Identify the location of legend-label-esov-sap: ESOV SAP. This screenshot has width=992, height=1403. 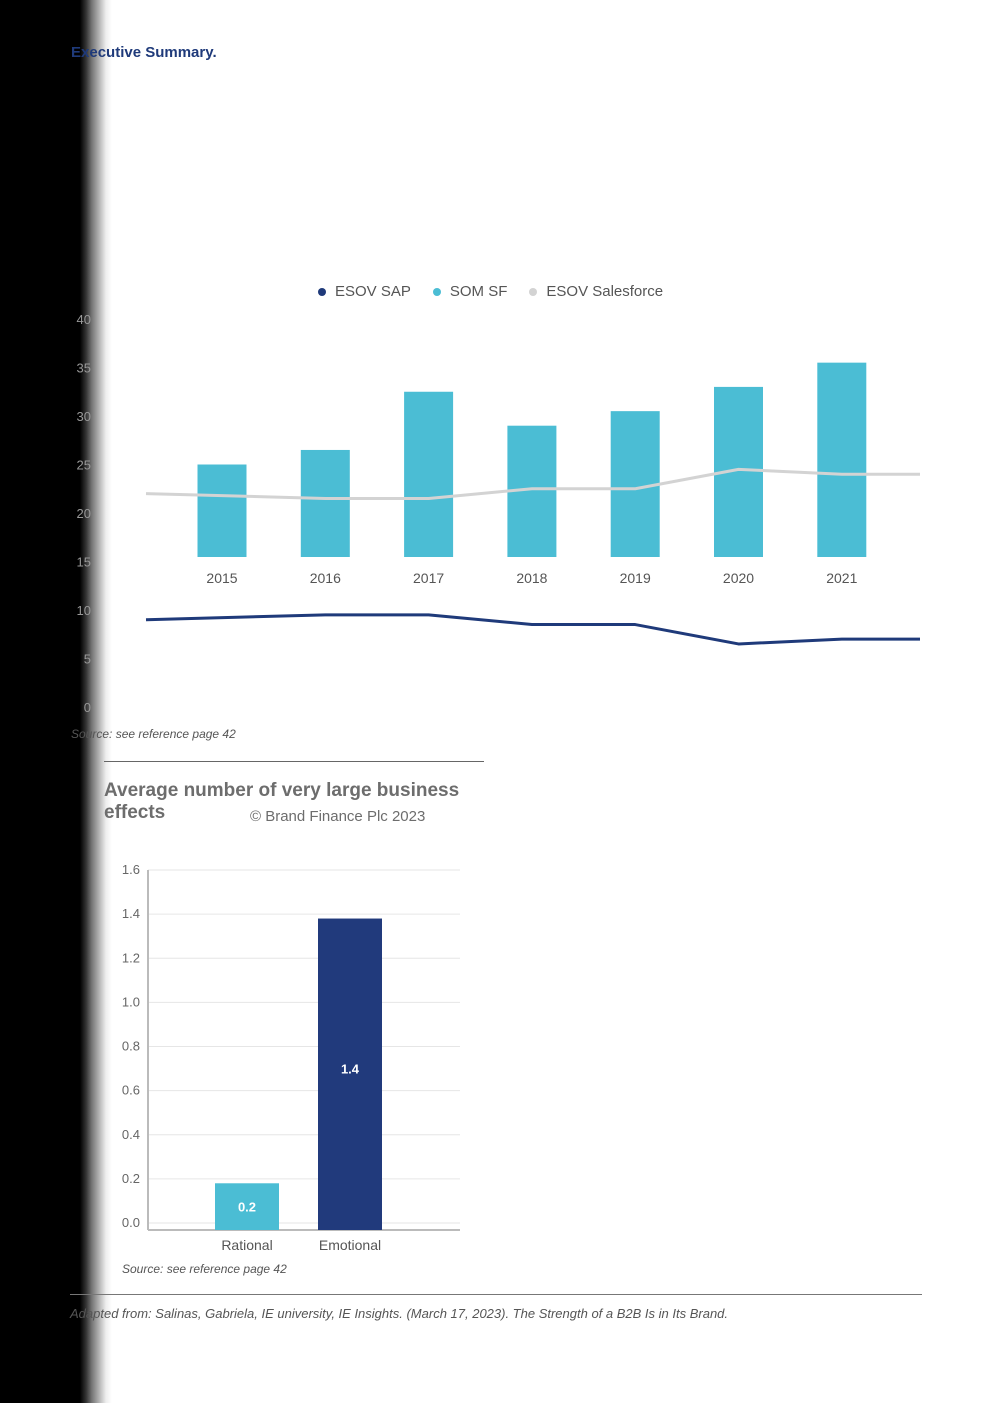
(373, 291).